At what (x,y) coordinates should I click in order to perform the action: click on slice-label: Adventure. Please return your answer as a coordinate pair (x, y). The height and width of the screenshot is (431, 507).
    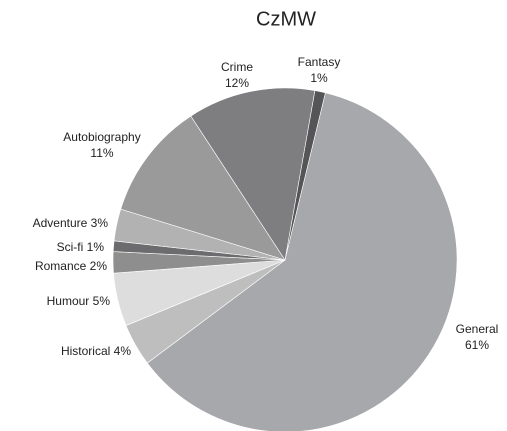
    Looking at the image, I should click on (60, 223).